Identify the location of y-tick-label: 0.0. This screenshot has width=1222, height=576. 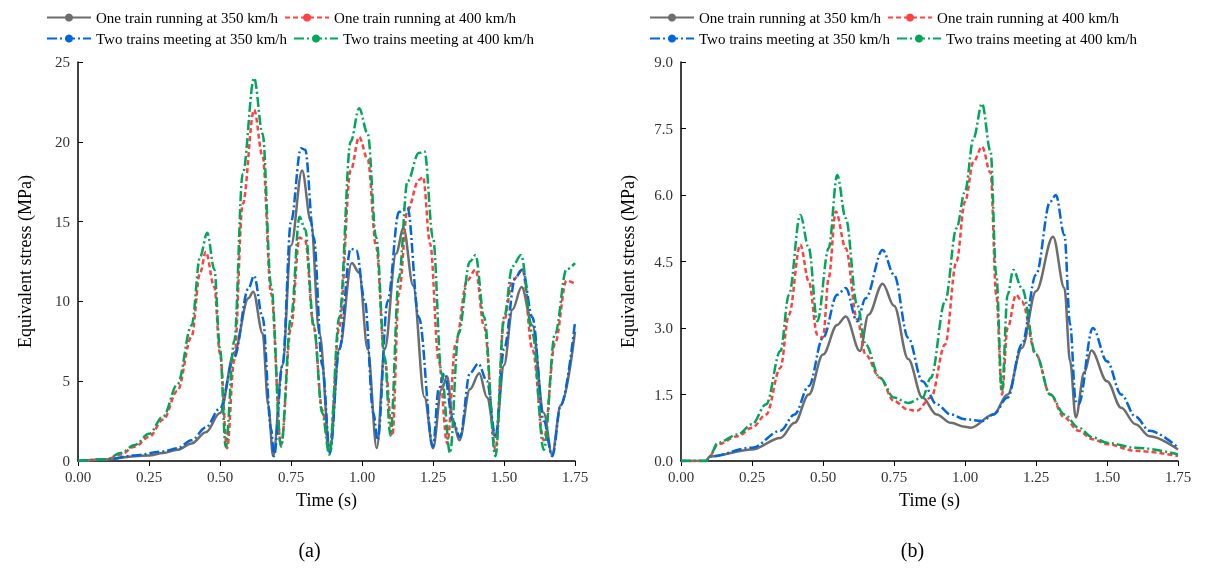
(663, 461).